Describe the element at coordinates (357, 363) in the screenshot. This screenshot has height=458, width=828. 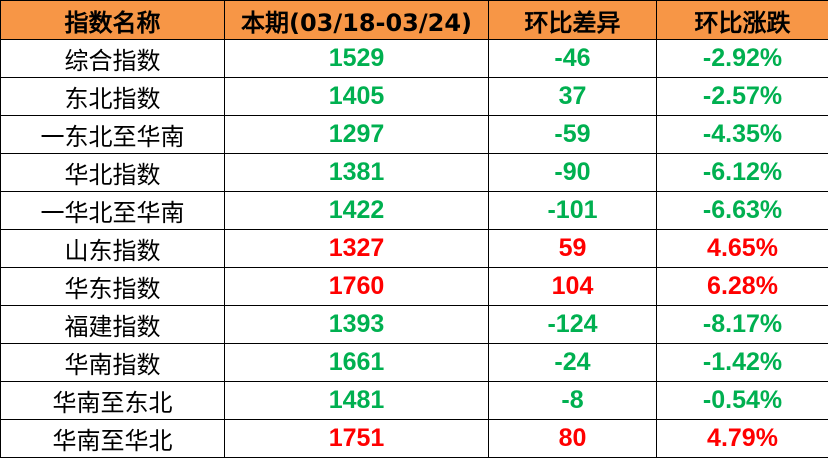
I see `current-value-cell: 1661` at that location.